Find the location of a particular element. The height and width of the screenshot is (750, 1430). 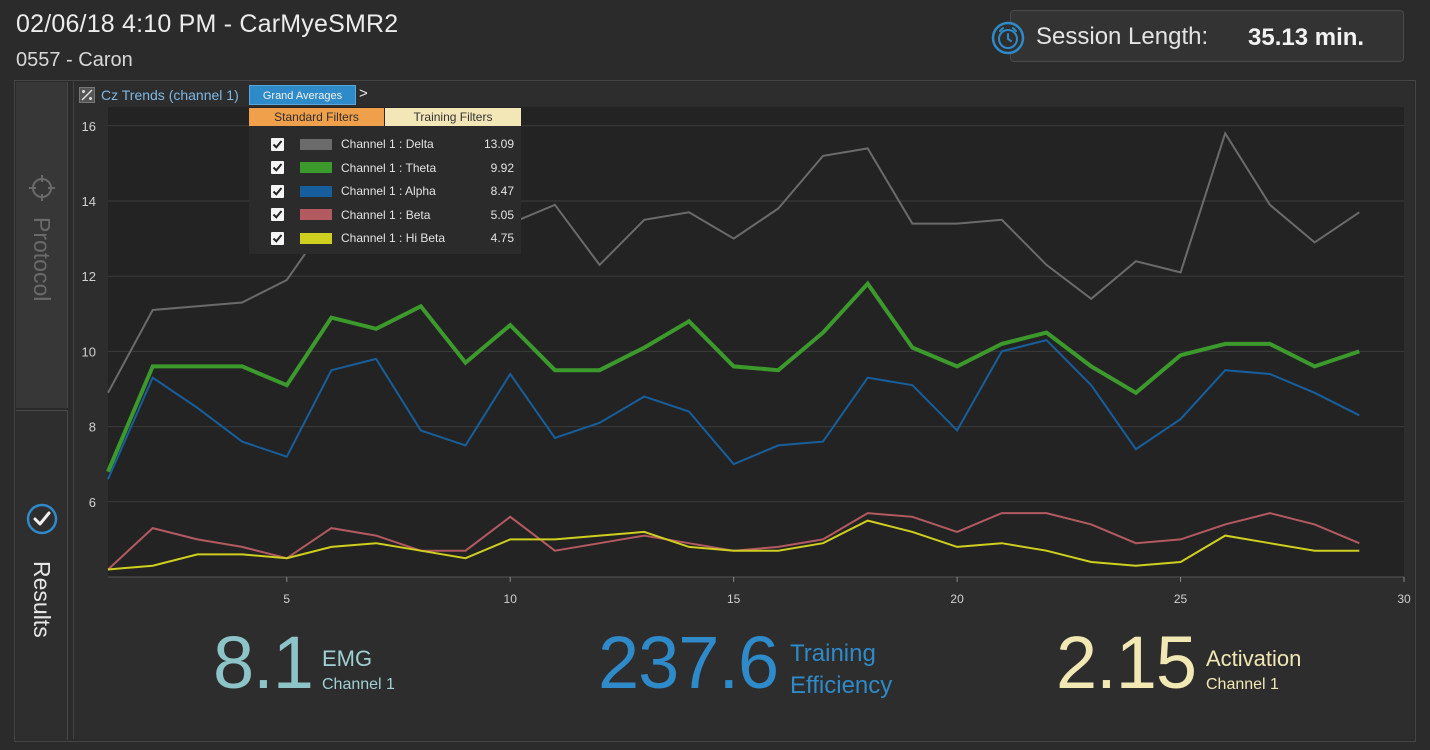

chart-header: Cz Trends (channel 1) is located at coordinates (159, 95).